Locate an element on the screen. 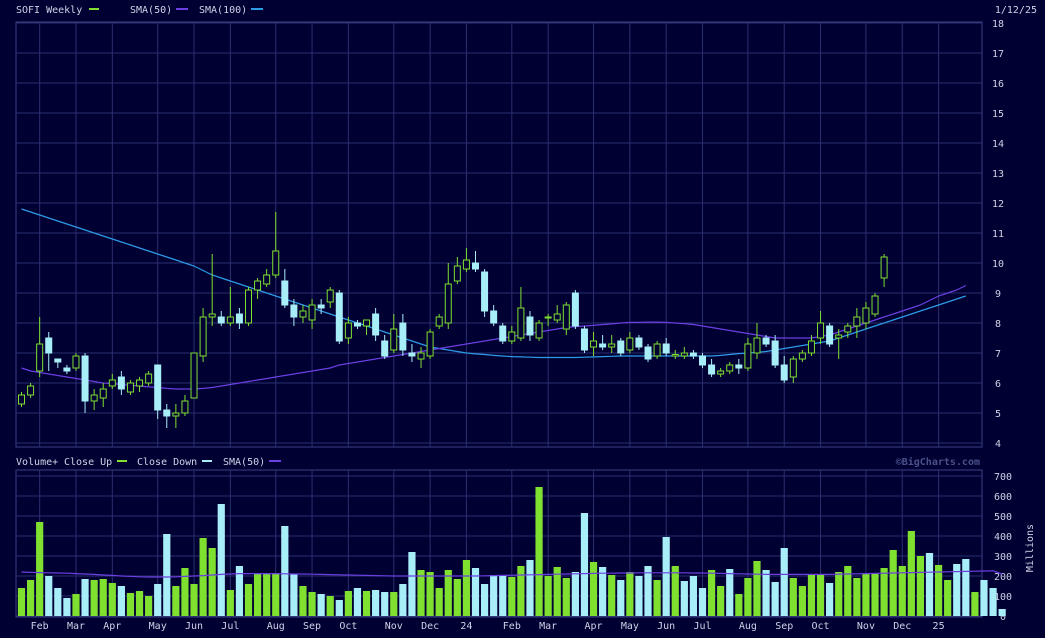 Image resolution: width=1045 pixels, height=638 pixels. x-tick-label: 25 is located at coordinates (939, 626).